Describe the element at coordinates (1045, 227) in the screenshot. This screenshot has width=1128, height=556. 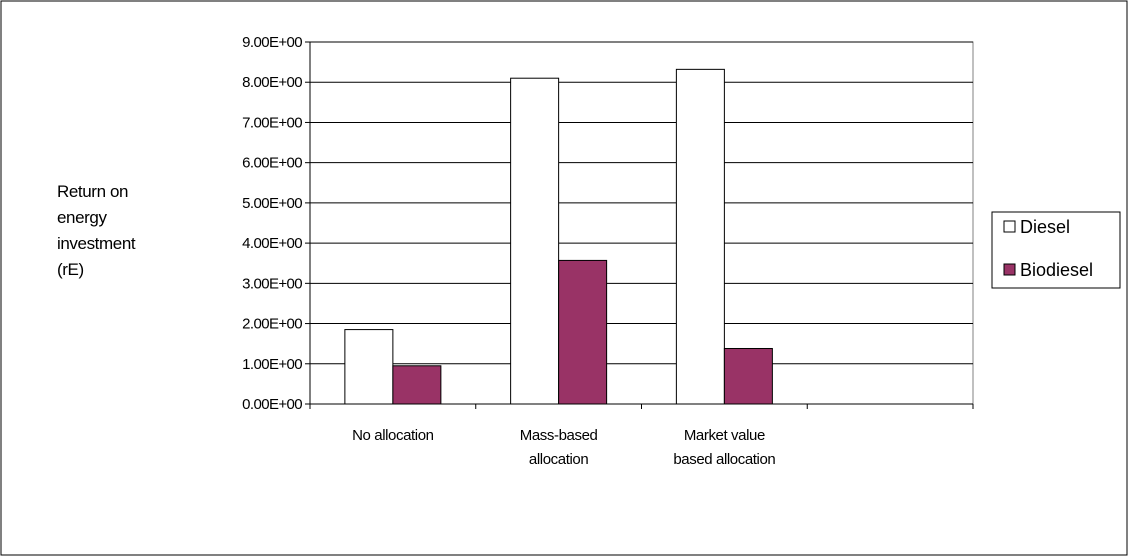
I see `legend-label-diesel: Diesel` at that location.